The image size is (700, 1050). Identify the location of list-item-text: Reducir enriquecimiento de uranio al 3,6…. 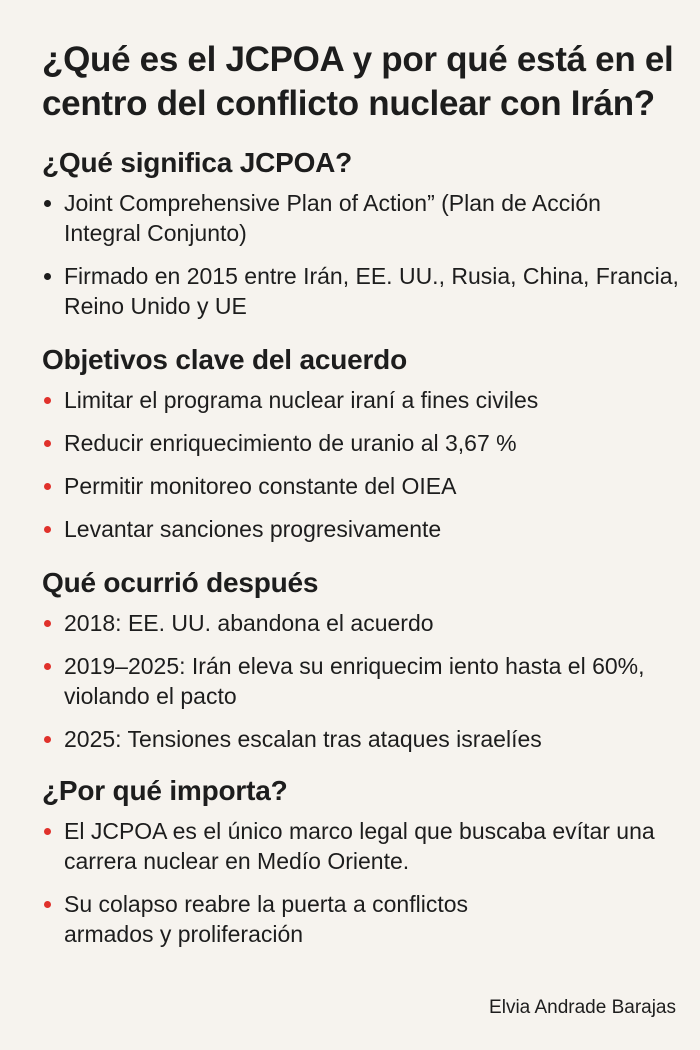
(290, 443).